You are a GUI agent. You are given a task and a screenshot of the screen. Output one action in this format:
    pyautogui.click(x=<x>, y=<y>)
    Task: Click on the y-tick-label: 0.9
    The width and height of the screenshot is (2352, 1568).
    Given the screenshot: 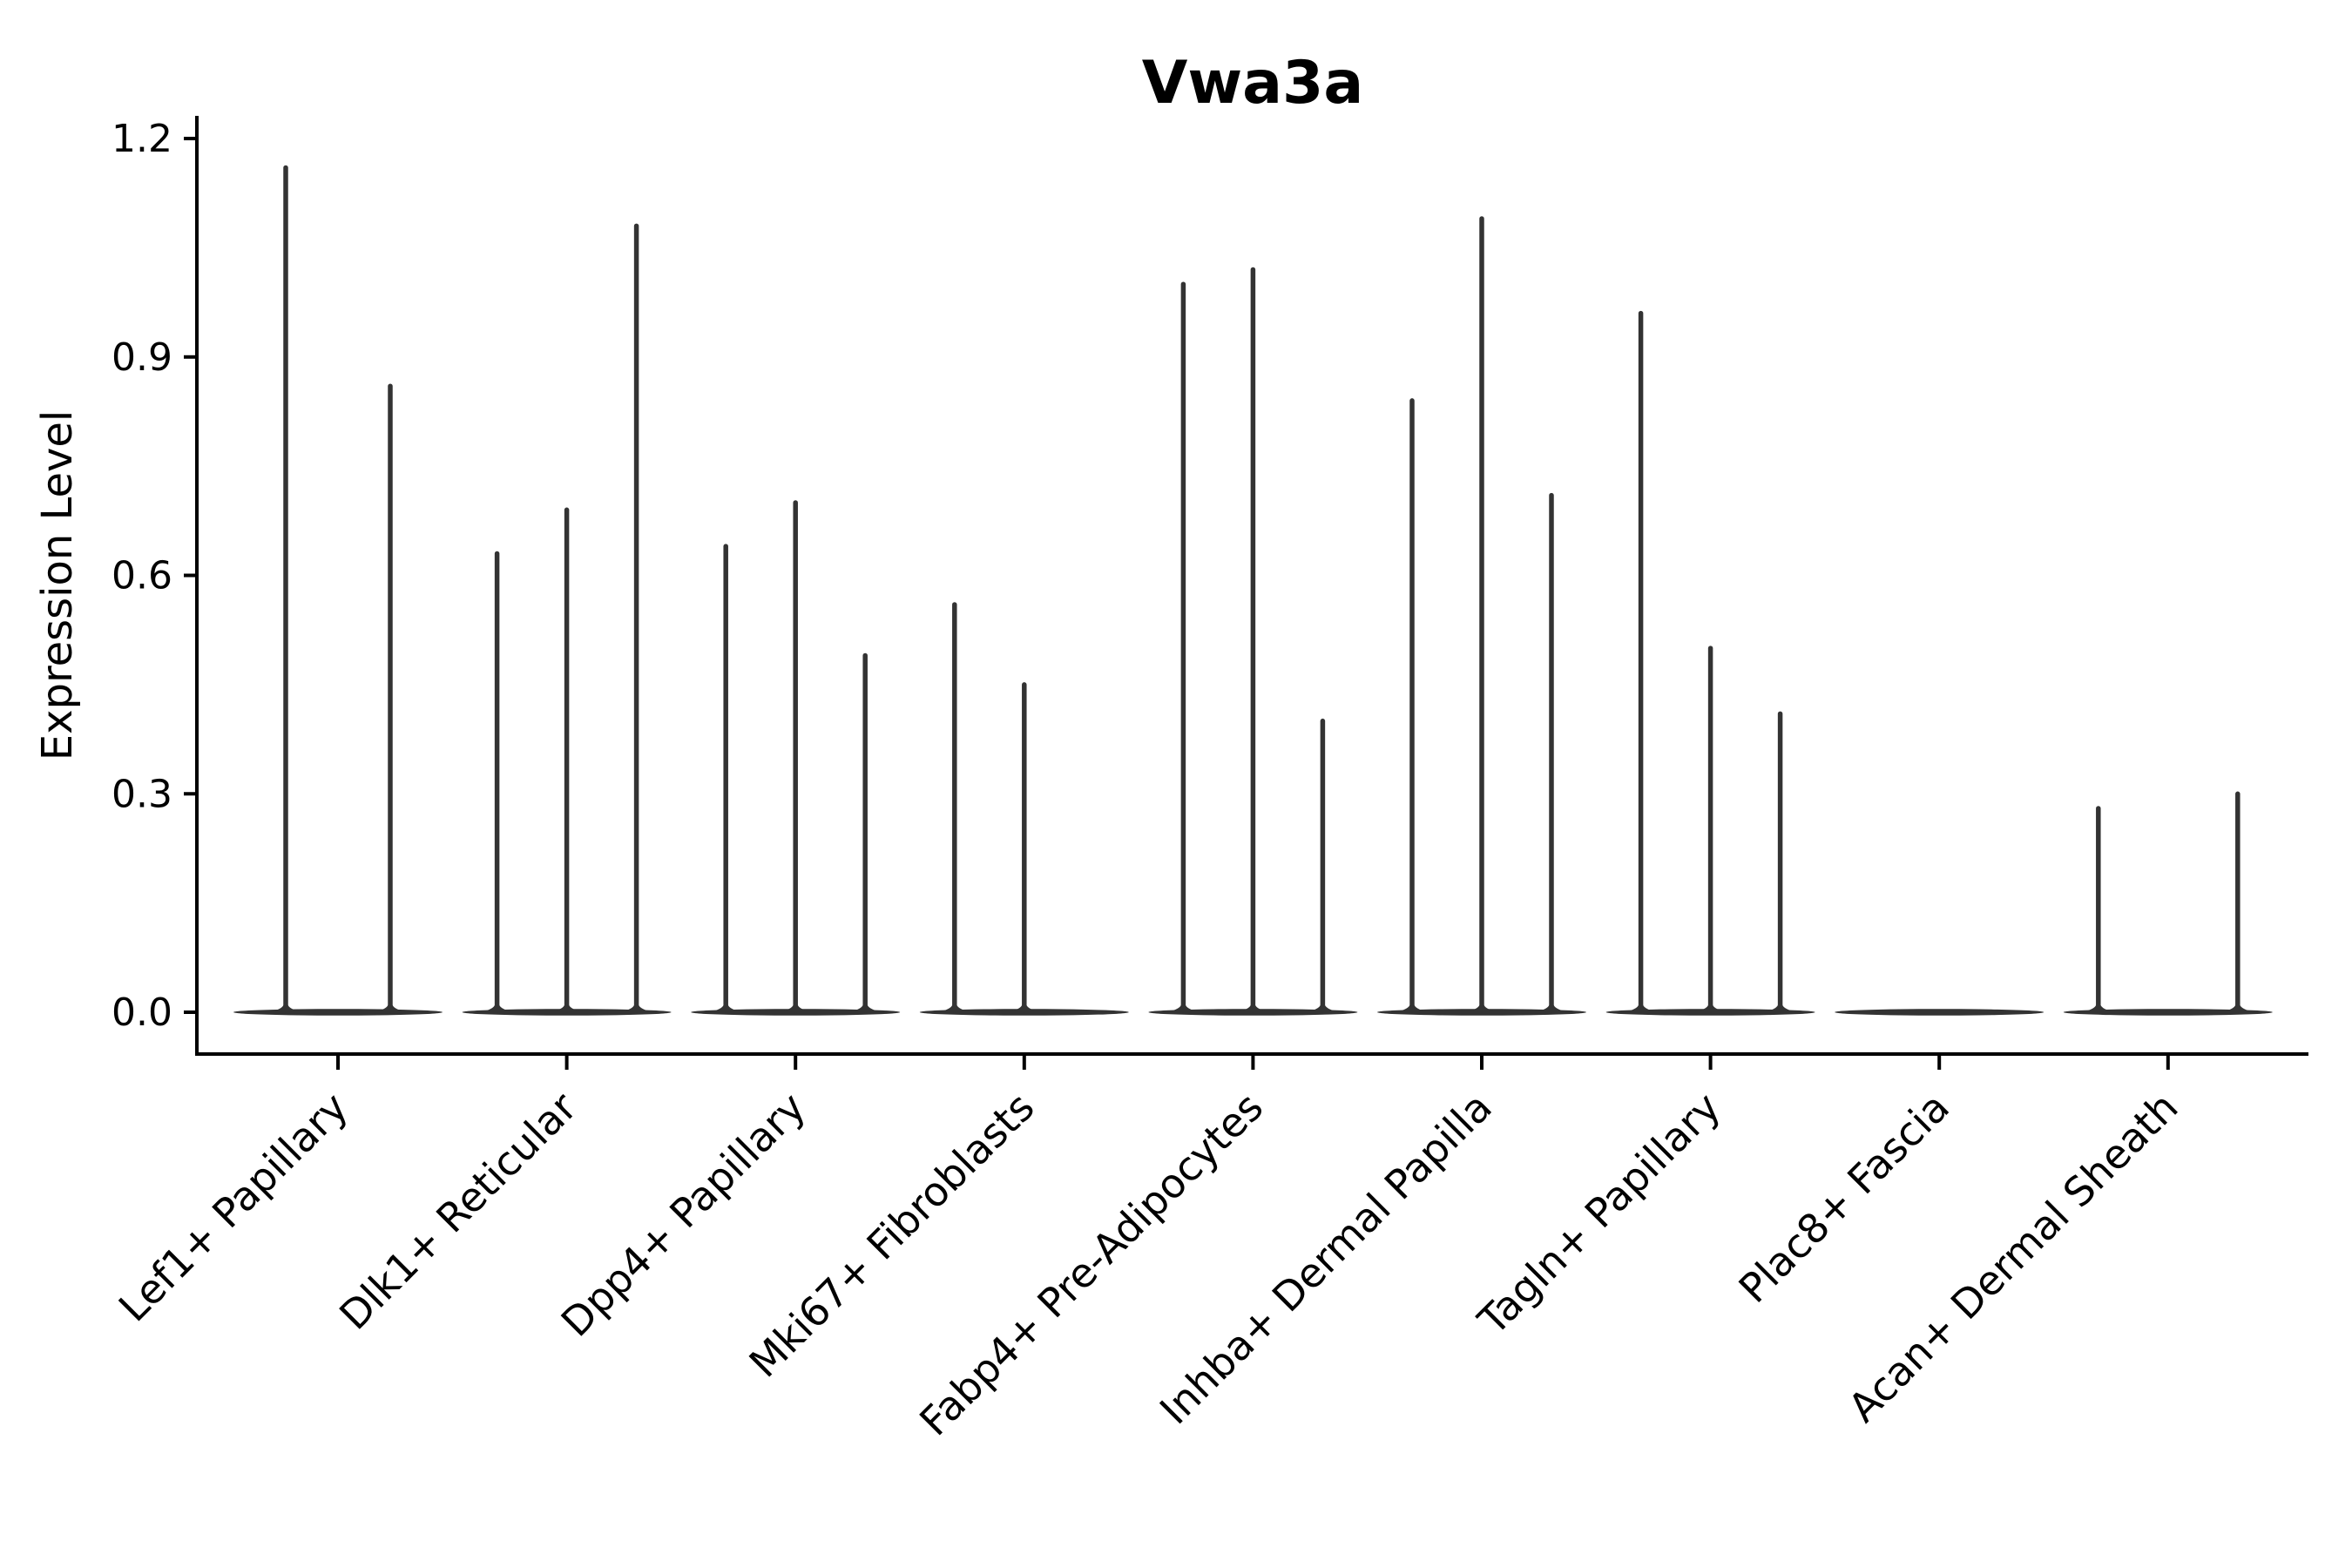 What is the action you would take?
    pyautogui.click(x=142, y=357)
    